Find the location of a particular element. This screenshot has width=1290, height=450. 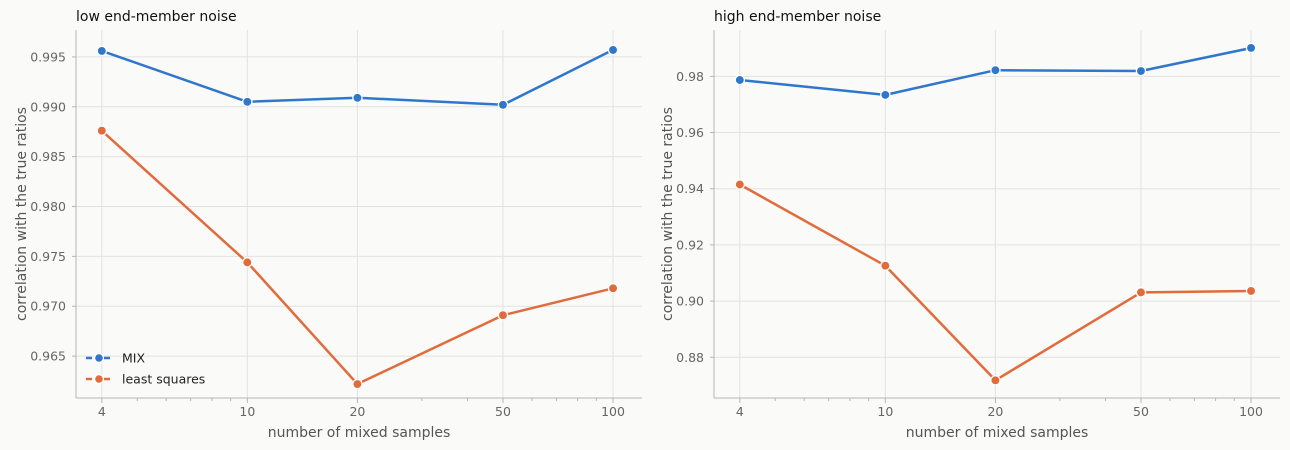

legend-label: MIX is located at coordinates (133, 358).